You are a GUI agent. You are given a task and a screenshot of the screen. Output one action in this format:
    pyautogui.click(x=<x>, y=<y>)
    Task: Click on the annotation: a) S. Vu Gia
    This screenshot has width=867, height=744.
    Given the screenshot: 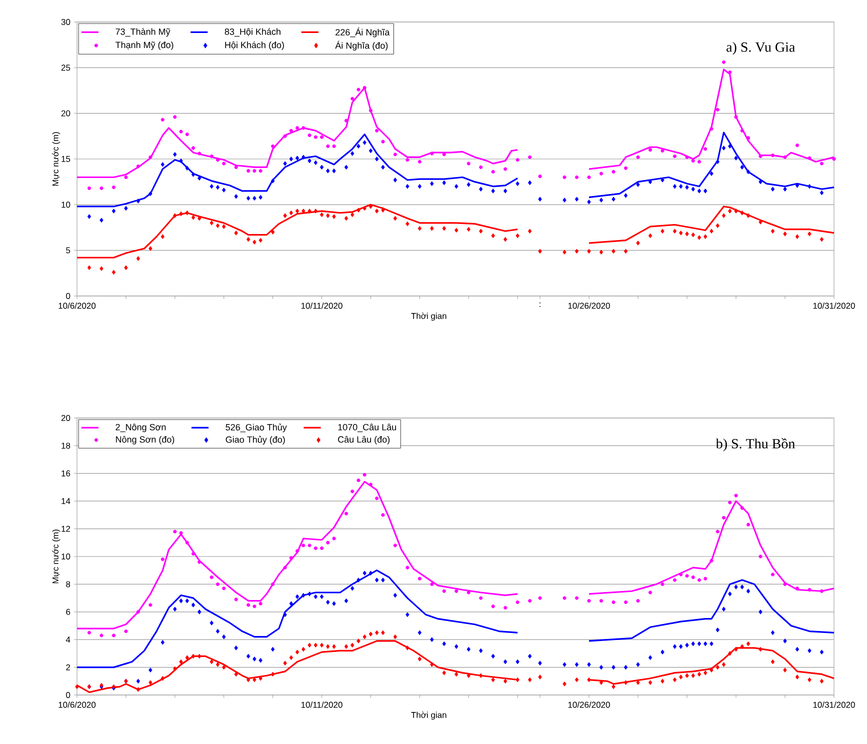 What is the action you would take?
    pyautogui.click(x=760, y=48)
    